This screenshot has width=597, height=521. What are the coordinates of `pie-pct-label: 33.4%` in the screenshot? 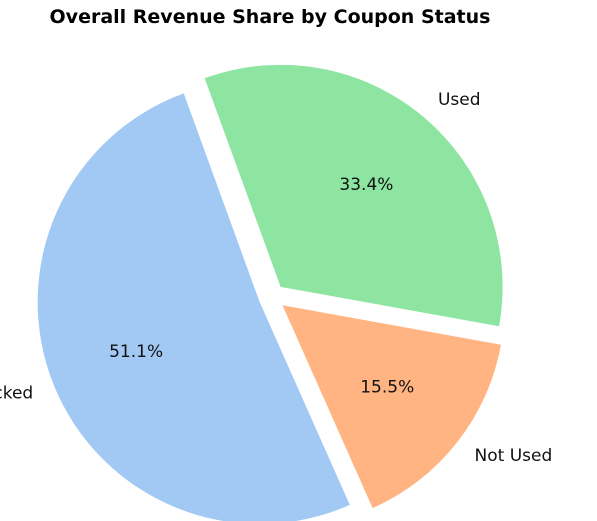 It's located at (366, 185).